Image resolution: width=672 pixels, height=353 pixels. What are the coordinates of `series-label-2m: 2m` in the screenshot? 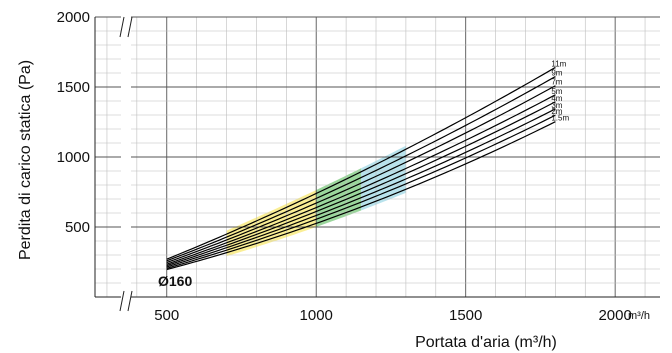 It's located at (556, 111).